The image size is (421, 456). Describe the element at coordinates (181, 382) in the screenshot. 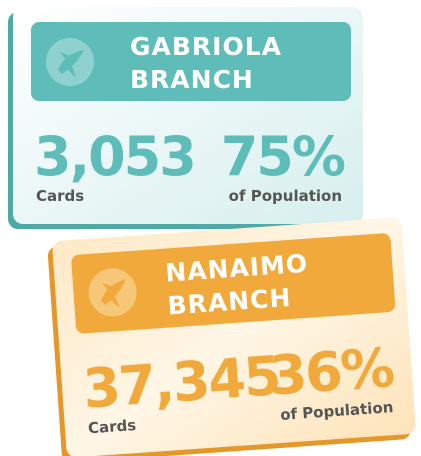

I see `card-count: 37,345` at that location.